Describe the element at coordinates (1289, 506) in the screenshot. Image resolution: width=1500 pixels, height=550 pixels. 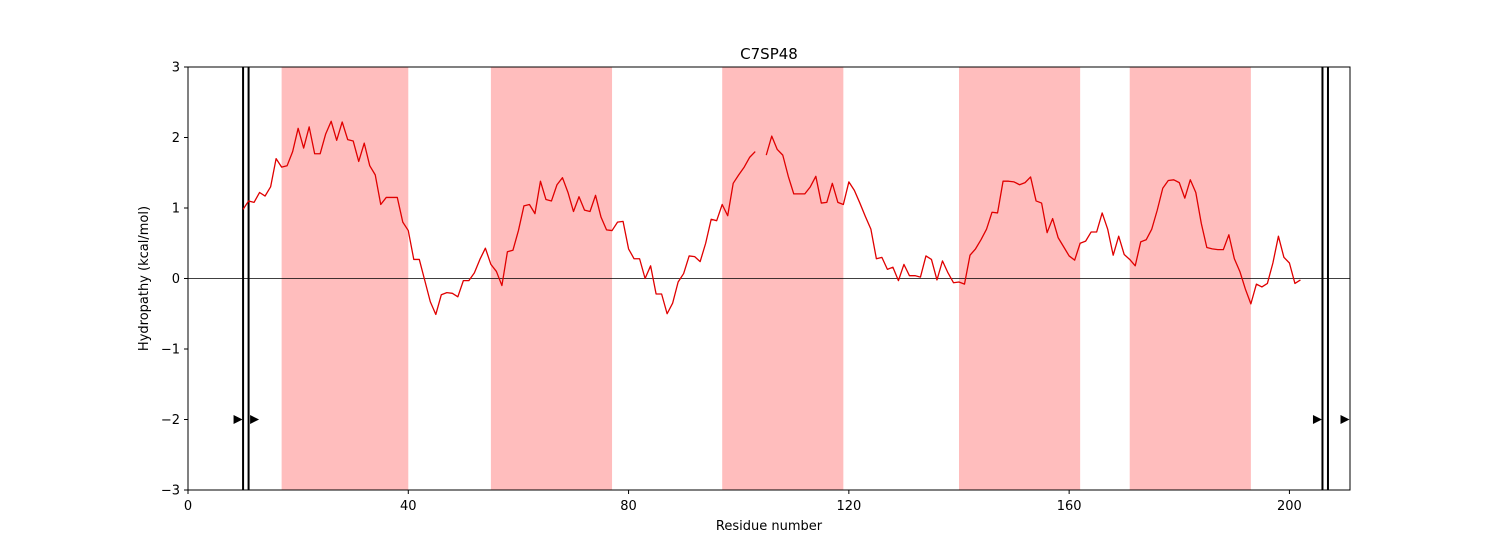
I see `x-tick-label: 200` at that location.